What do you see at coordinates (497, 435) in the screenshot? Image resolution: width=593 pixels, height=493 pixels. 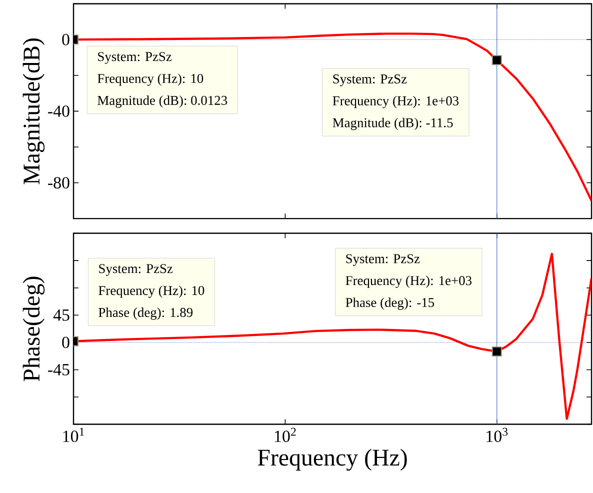 I see `x-tick-label: 10$^{3}$` at bounding box center [497, 435].